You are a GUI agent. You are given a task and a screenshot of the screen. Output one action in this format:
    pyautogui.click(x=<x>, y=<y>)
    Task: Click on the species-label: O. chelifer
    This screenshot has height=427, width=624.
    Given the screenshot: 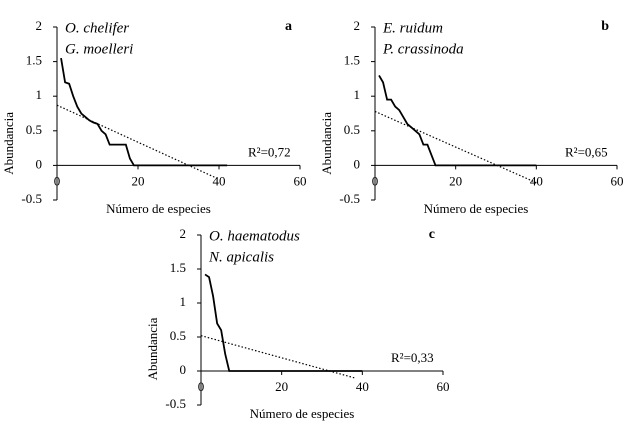 What is the action you would take?
    pyautogui.click(x=97, y=28)
    